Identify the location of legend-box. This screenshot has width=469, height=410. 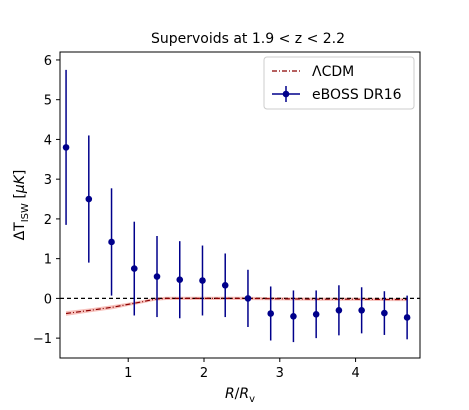
(339, 83).